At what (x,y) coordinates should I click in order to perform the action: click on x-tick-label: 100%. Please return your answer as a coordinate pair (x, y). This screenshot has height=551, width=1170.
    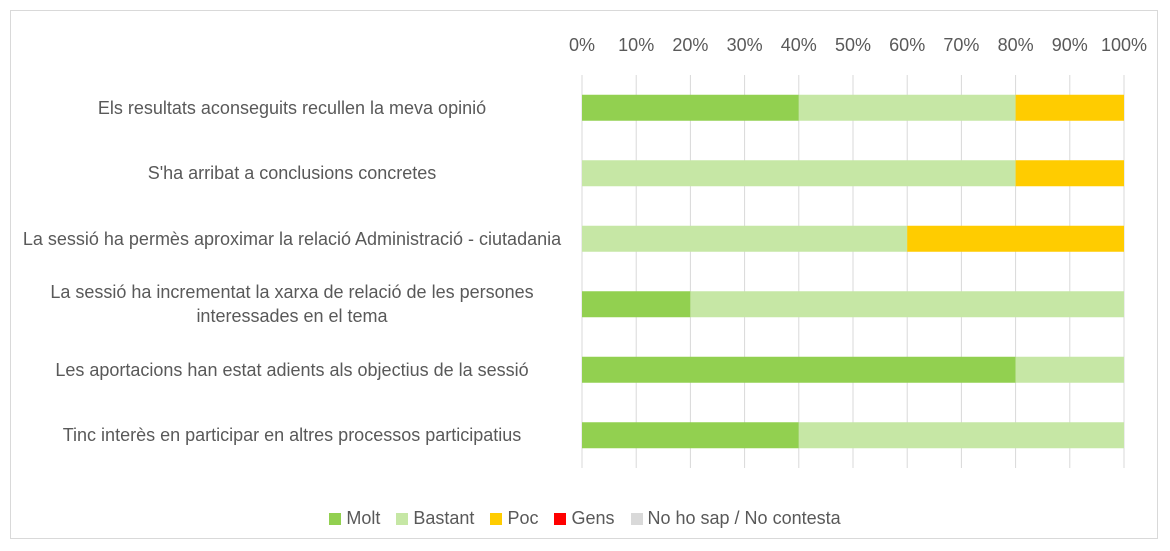
    Looking at the image, I should click on (1124, 45).